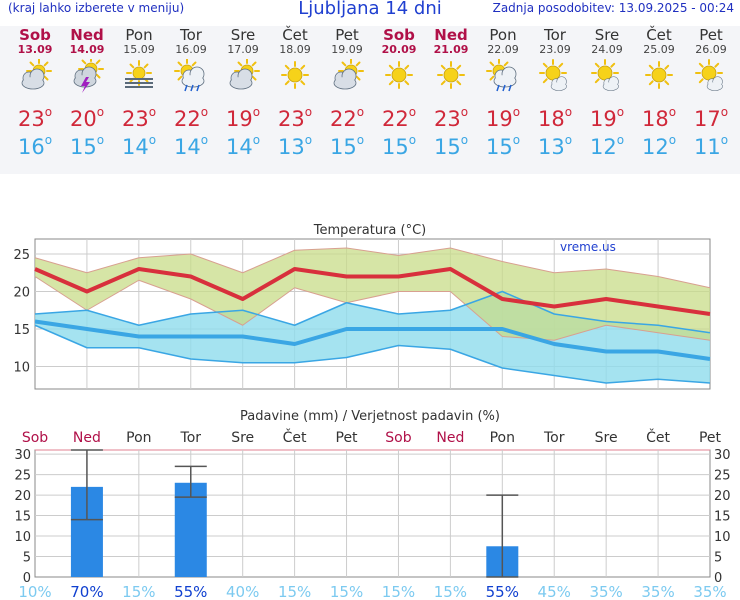  What do you see at coordinates (372, 268) in the screenshot?
I see `tmax-high-line` at bounding box center [372, 268].